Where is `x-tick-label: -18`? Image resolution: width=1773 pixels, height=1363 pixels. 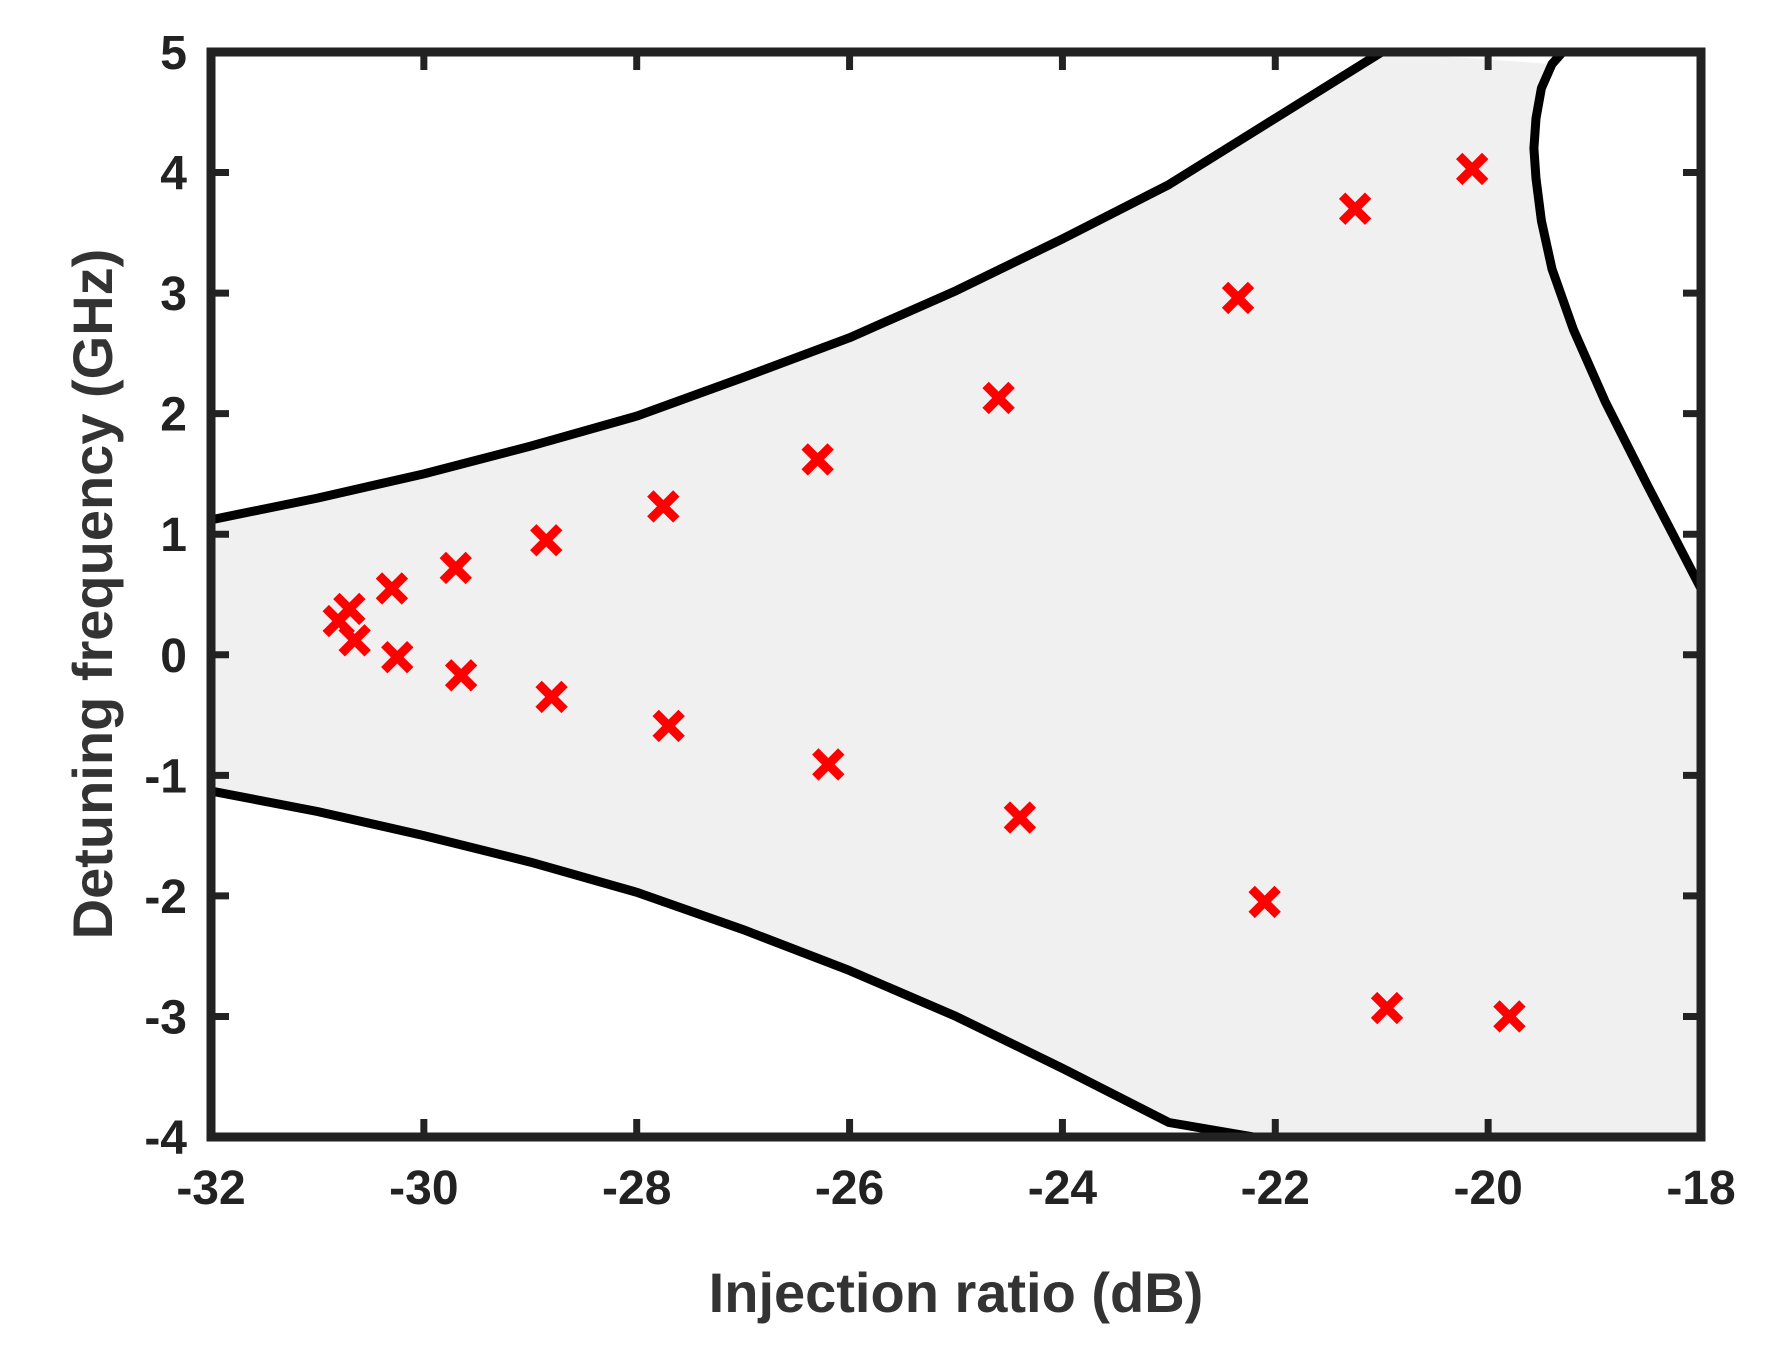 x-tick-label: -18 is located at coordinates (1700, 1188).